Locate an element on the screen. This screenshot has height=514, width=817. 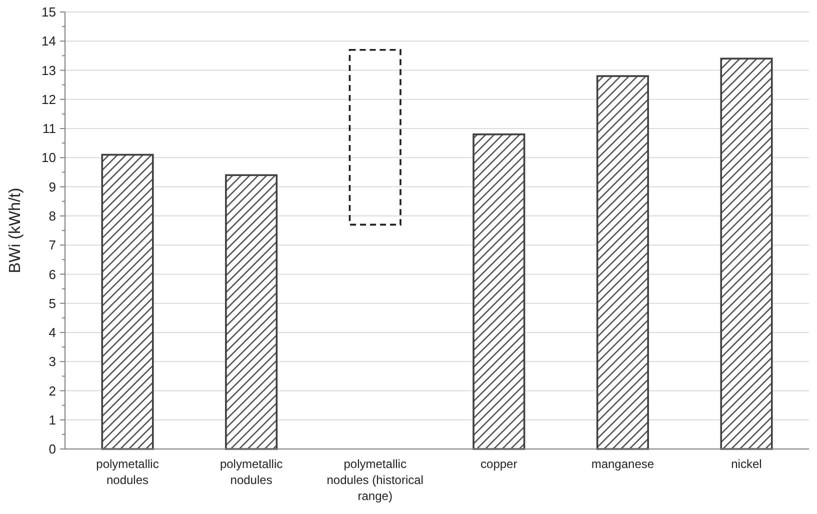
y-tick-label: 0 is located at coordinates (52, 449).